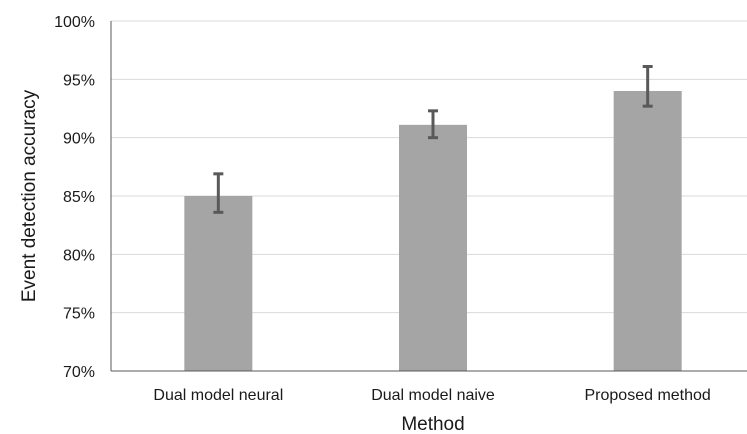 This screenshot has height=434, width=747. Describe the element at coordinates (79, 314) in the screenshot. I see `y-tick-label: 75%` at that location.